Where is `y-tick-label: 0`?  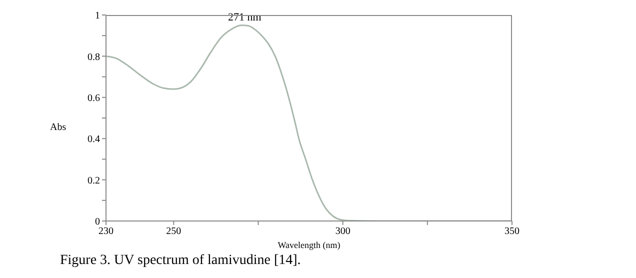 y-tick-label: 0 is located at coordinates (97, 222).